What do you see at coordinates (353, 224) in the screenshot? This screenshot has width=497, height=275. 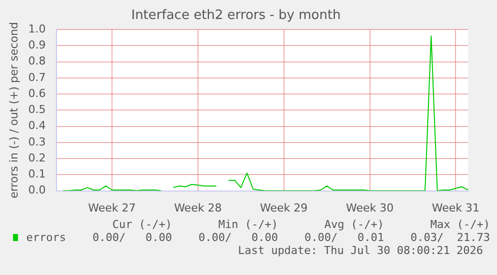 I see `text: Avg (-/+)` at bounding box center [353, 224].